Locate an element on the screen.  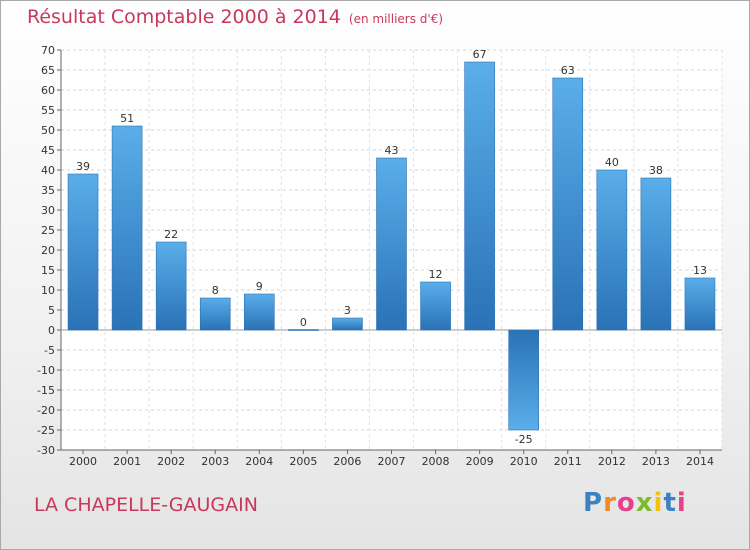
bar-2012 is located at coordinates (612, 250).